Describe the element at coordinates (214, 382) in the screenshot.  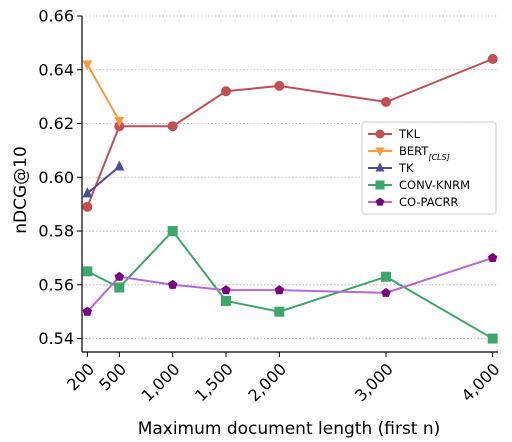
I see `x-tick-label: 1,500` at that location.